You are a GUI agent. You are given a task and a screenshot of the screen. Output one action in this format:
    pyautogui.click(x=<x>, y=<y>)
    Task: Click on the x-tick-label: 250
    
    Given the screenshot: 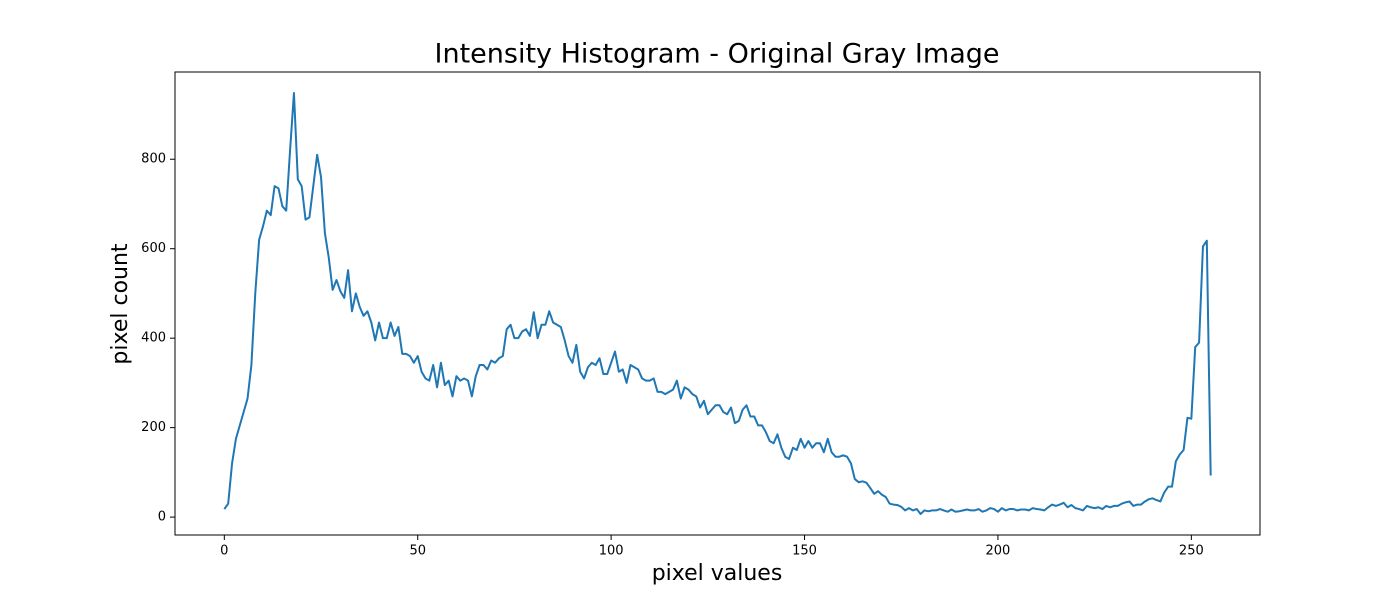 What is the action you would take?
    pyautogui.click(x=1191, y=551)
    